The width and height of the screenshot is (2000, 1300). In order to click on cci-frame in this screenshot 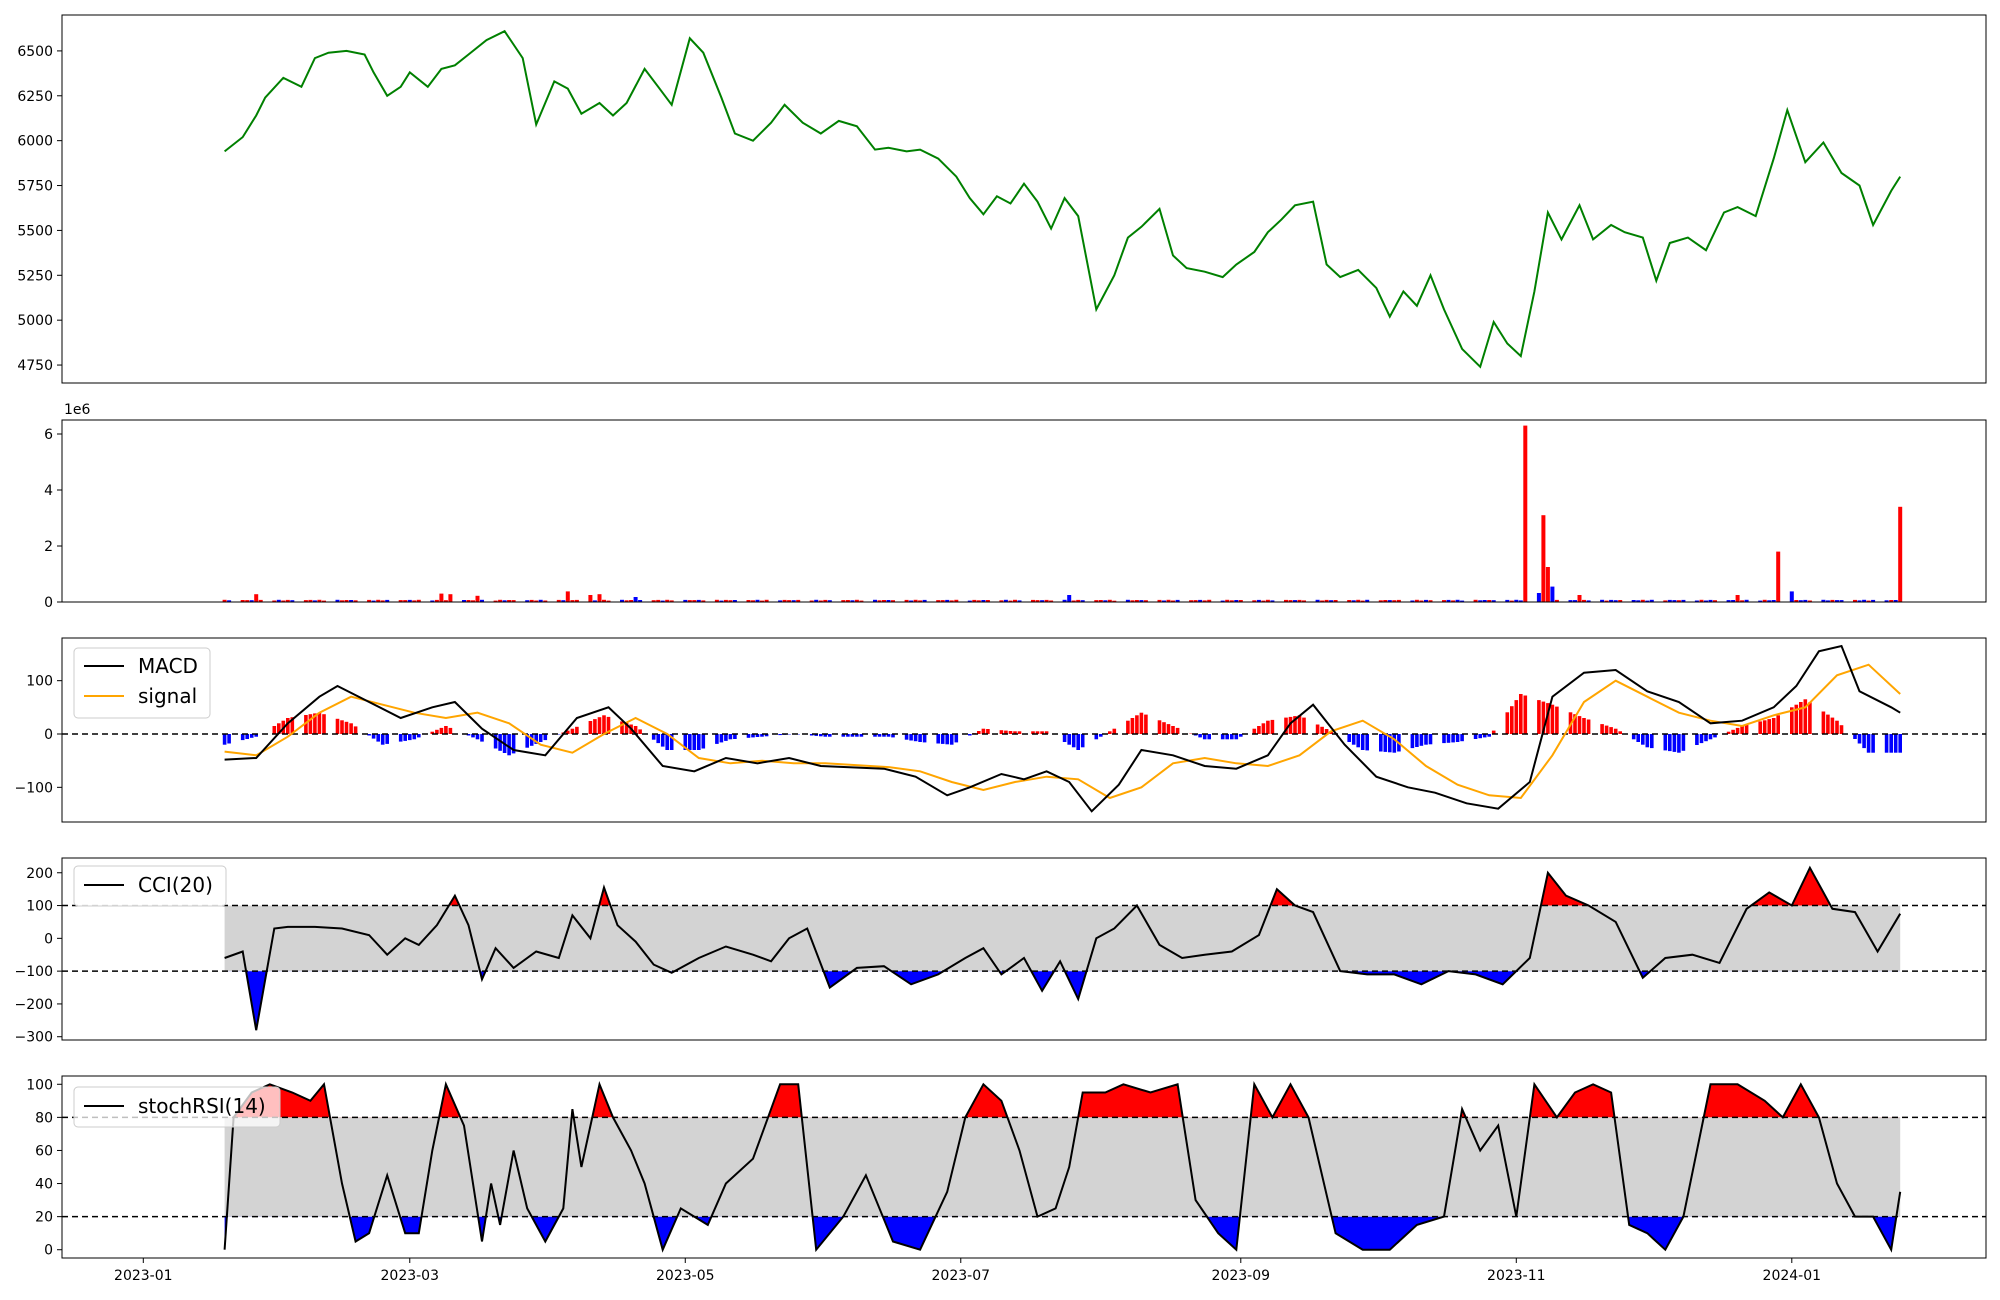, I will do `click(1024, 949)`.